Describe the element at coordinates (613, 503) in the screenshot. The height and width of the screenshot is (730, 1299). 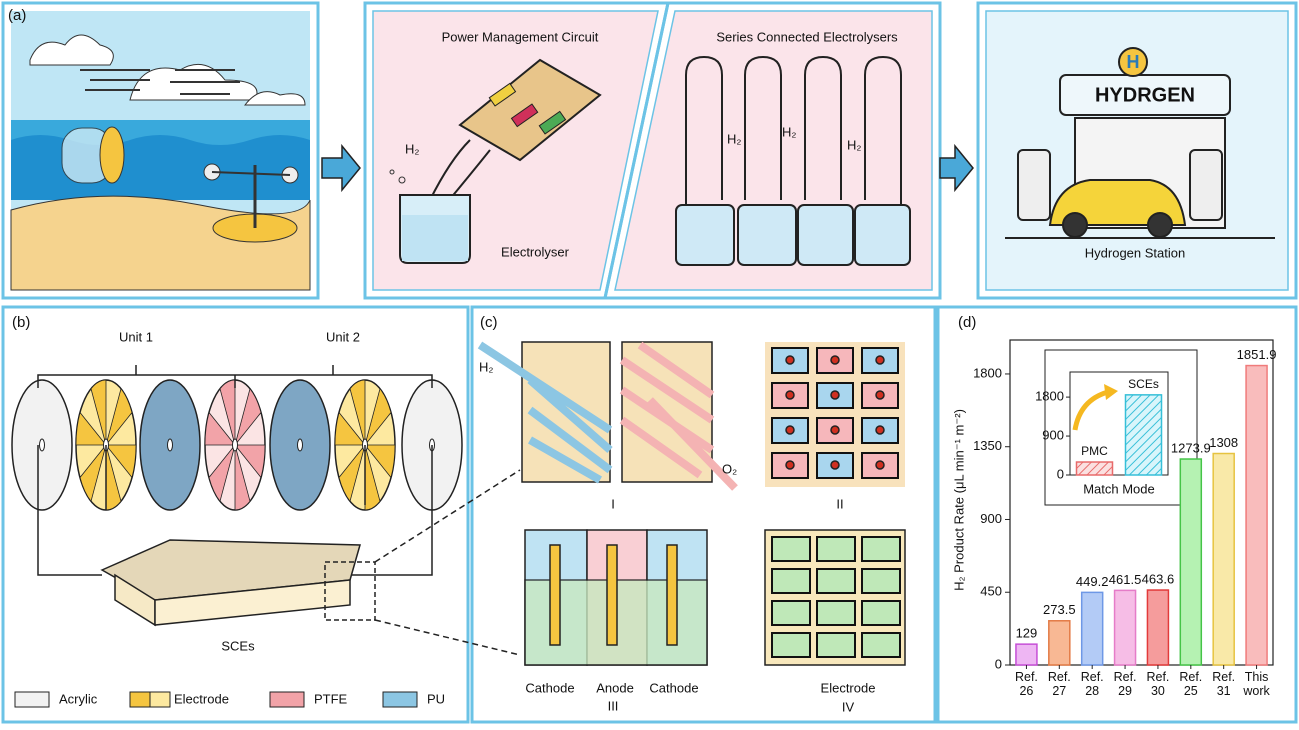
I see `roman-numeral: I` at that location.